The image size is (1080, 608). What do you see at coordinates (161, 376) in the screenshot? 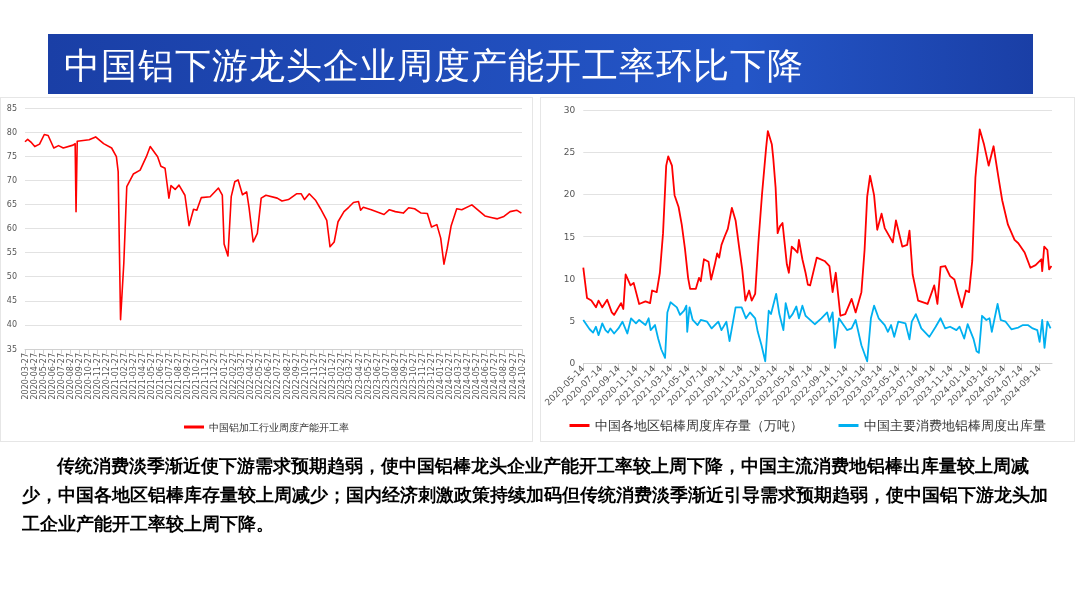
I see `x-tick-label: 2021-06-27` at bounding box center [161, 376].